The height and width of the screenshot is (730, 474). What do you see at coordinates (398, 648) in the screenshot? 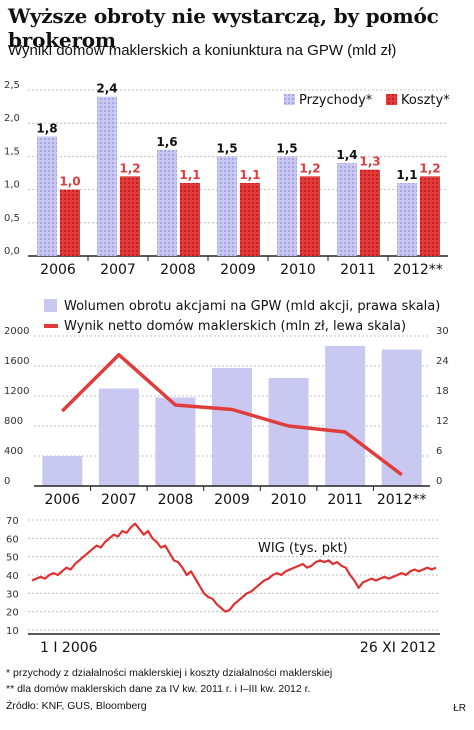
I see `x-label-end: 26 XI 2012` at bounding box center [398, 648].